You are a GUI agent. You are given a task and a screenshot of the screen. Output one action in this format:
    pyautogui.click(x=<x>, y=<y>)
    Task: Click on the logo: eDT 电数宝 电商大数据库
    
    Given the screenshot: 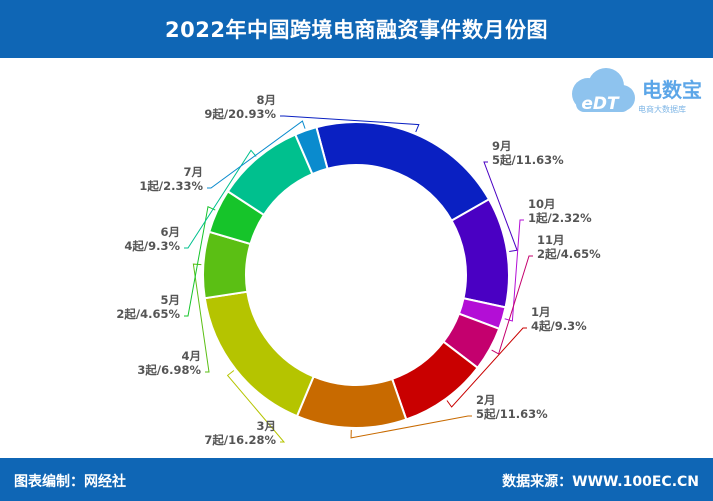 What is the action you would take?
    pyautogui.click(x=637, y=95)
    